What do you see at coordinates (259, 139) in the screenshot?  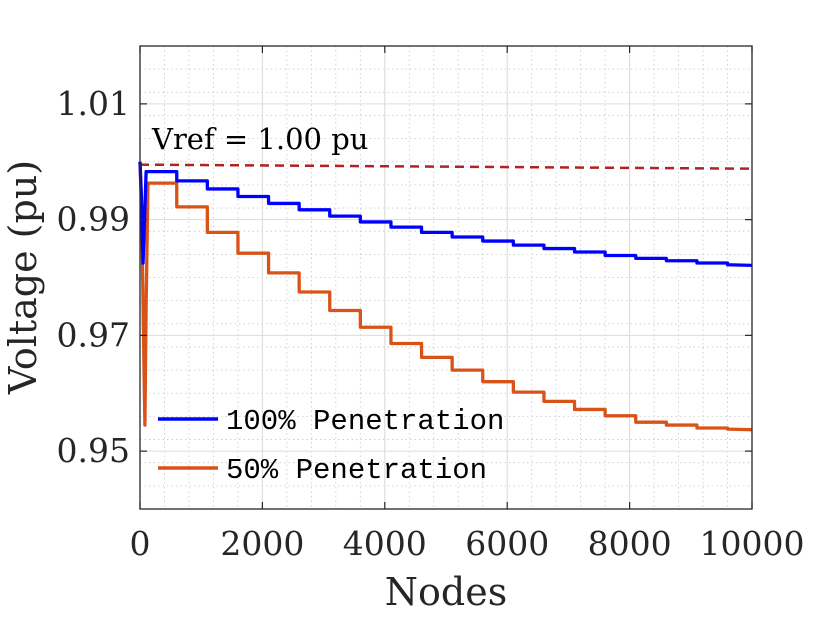 I see `vref-annotation: Vref = 1.00 pu` at bounding box center [259, 139].